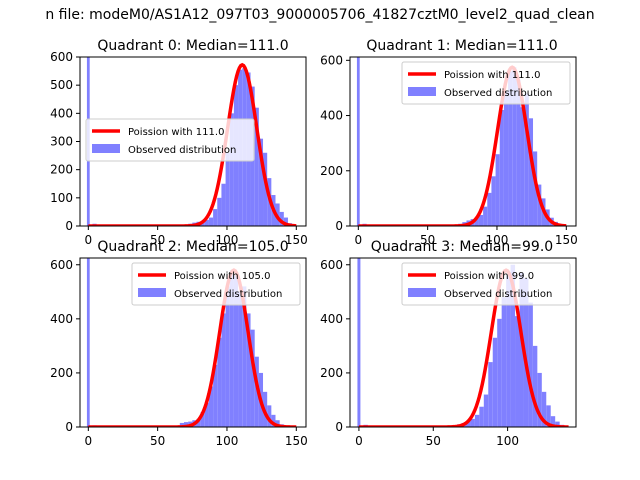 The height and width of the screenshot is (480, 640). I want to click on quadrant-2-legend: Poission with 105.0 Observed distribution, so click(216, 284).